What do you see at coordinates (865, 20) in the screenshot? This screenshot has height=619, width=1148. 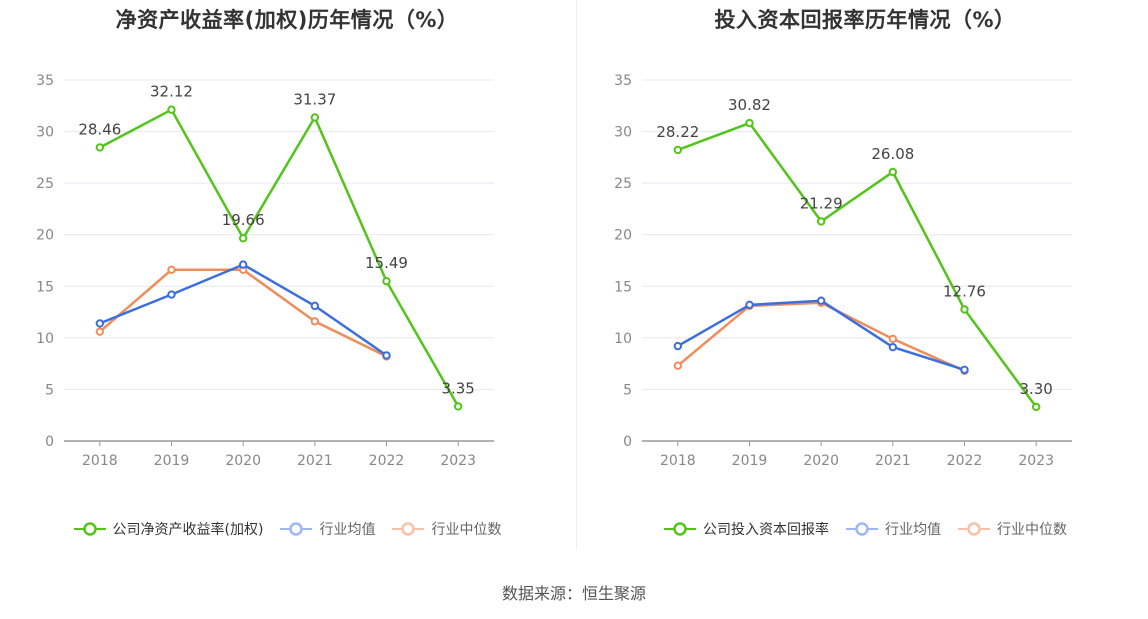 I see `chart-title: 投入资本回报率历年情况（%）` at bounding box center [865, 20].